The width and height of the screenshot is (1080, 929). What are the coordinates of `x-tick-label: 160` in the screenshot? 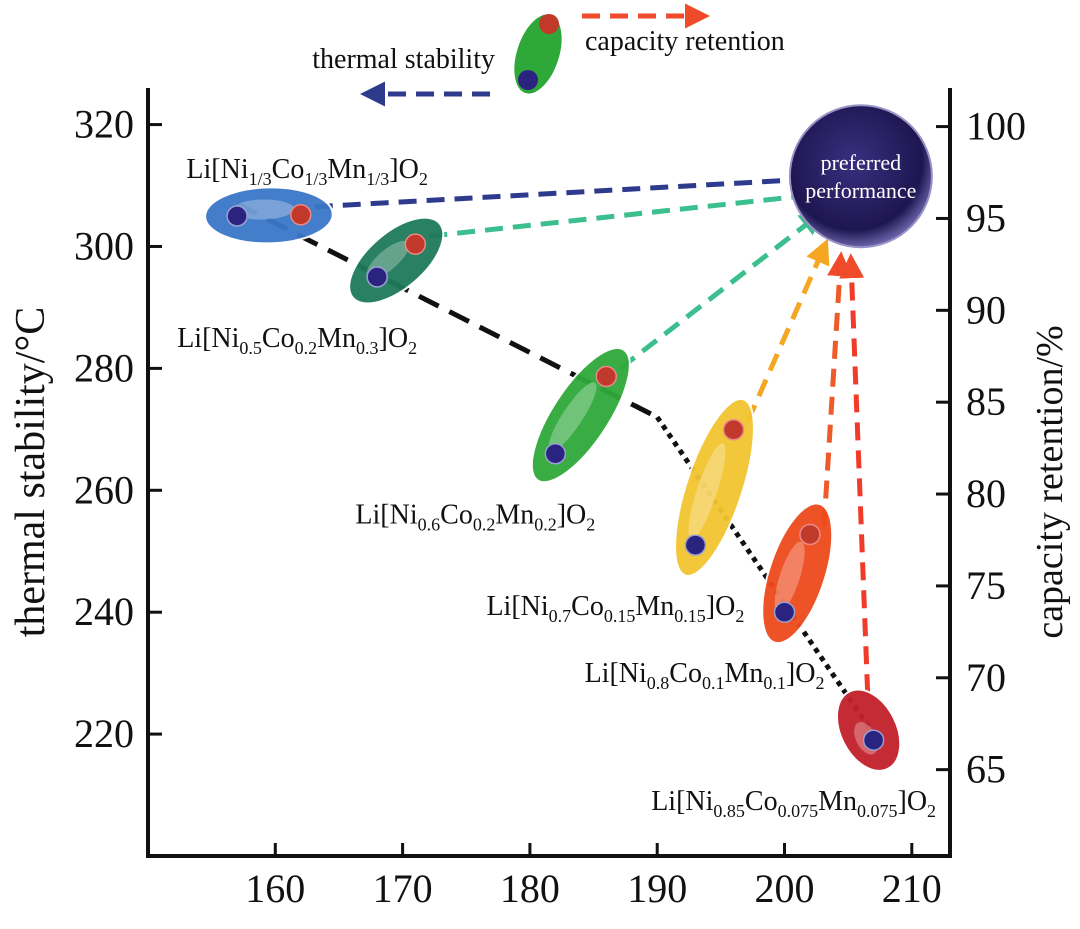 It's located at (275, 888).